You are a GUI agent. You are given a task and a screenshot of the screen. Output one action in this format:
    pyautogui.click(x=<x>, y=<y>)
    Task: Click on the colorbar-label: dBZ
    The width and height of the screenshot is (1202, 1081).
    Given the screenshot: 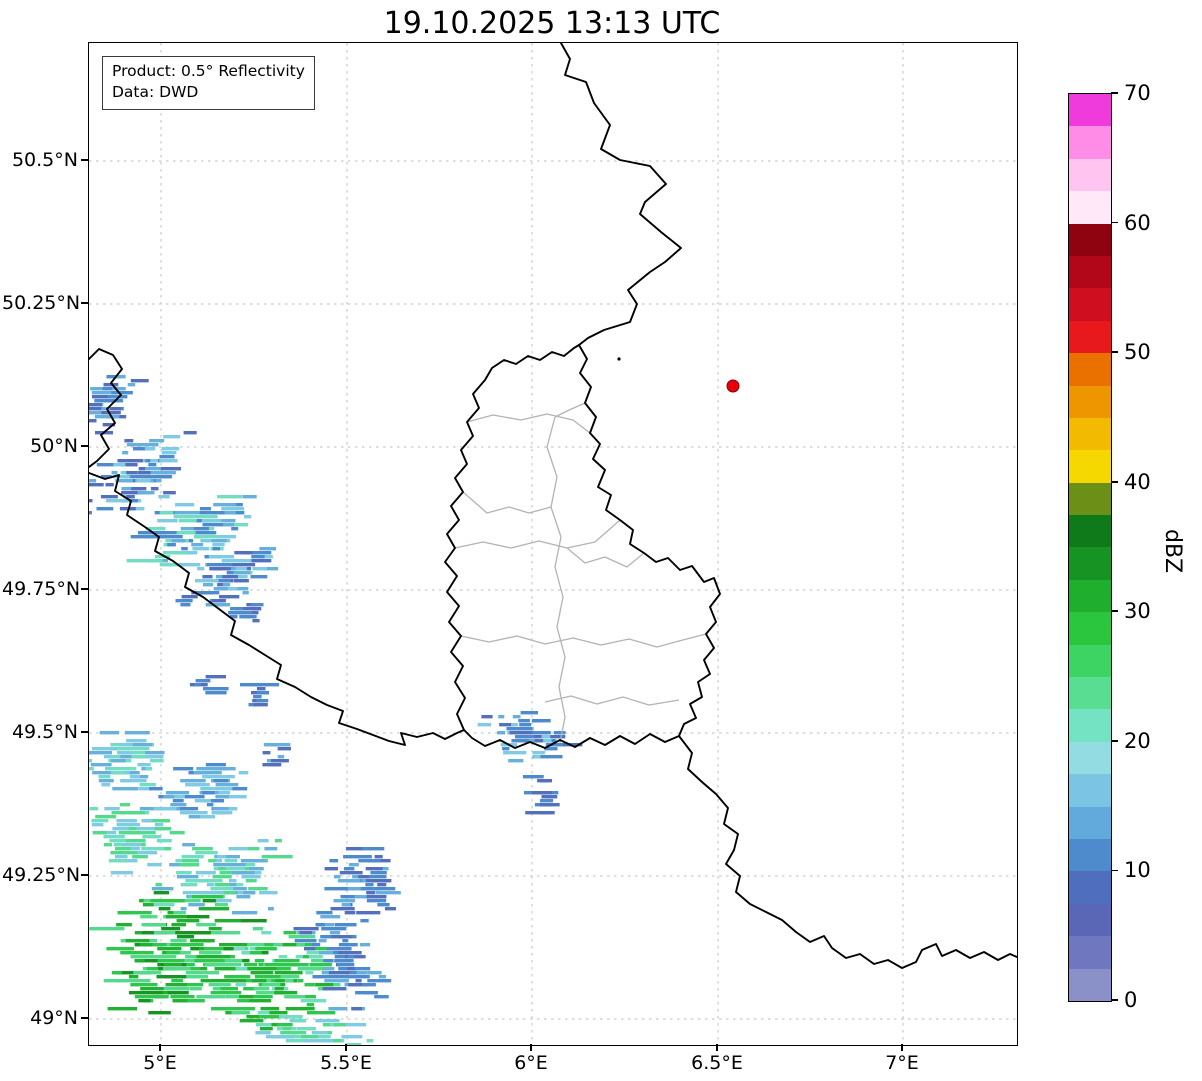 What is the action you would take?
    pyautogui.click(x=1172, y=551)
    